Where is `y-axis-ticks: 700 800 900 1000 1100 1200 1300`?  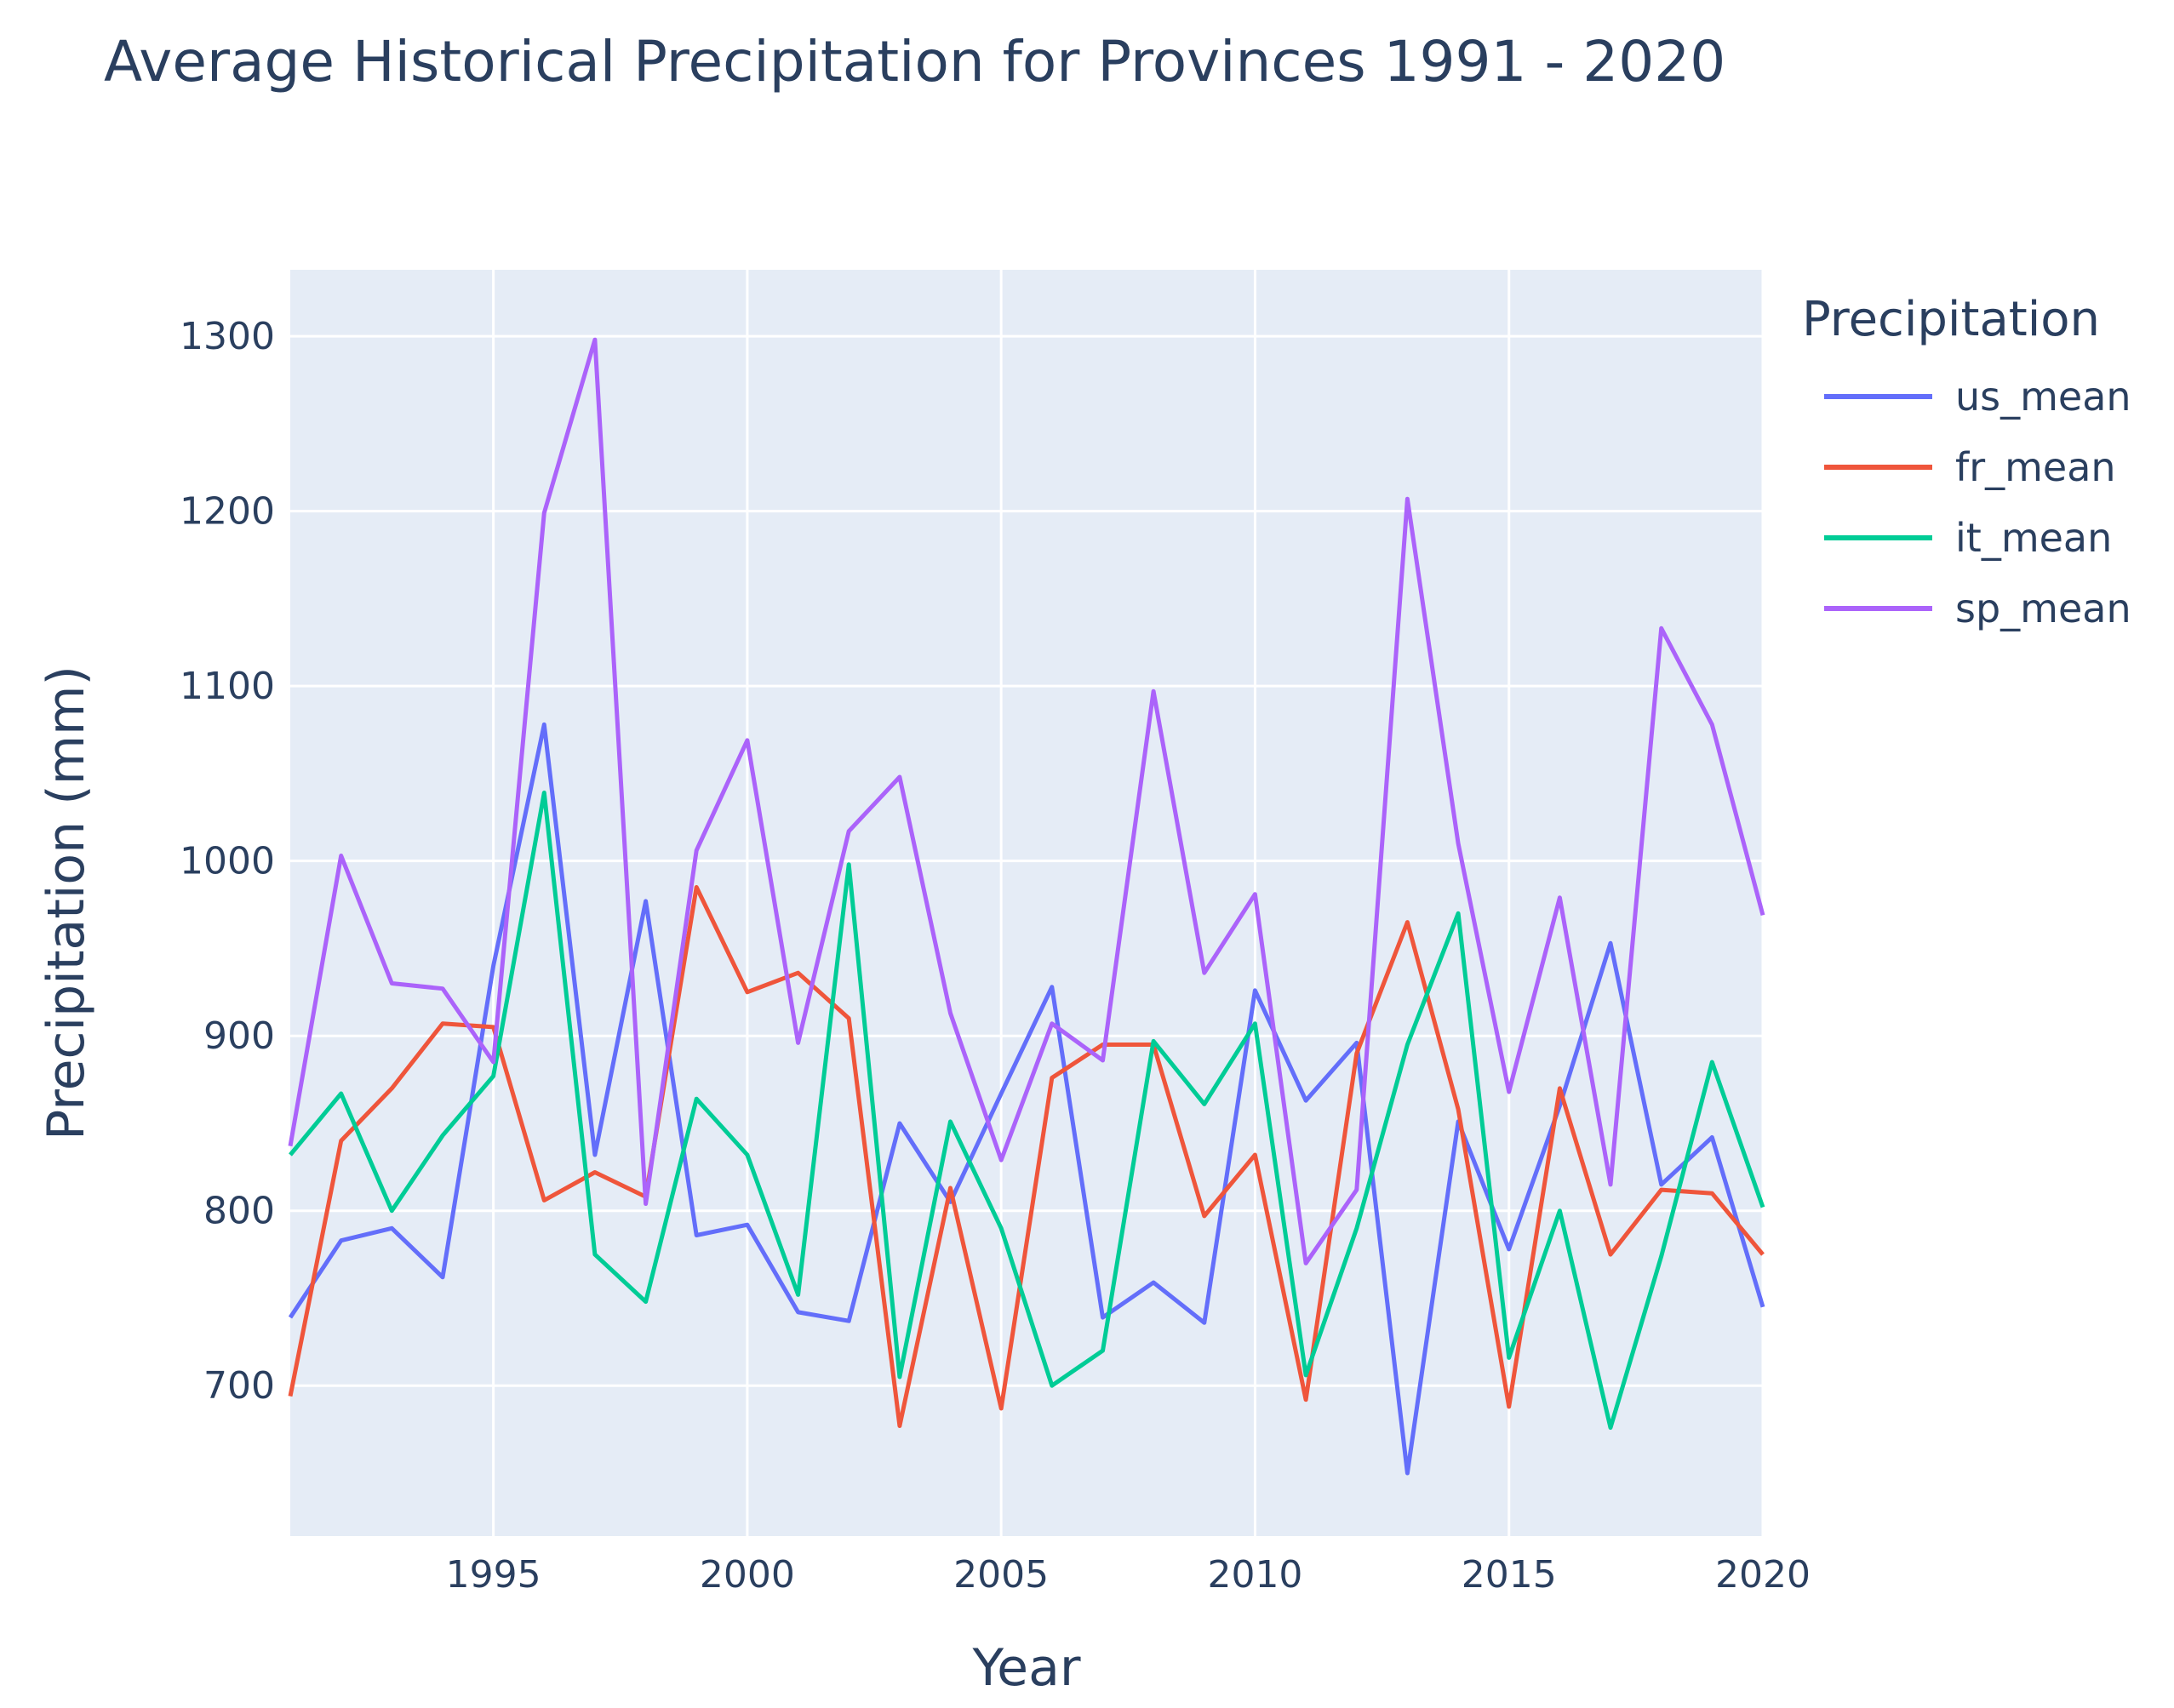
y-axis-ticks: 700 800 900 1000 1100 1200 1300 is located at coordinates (227, 861).